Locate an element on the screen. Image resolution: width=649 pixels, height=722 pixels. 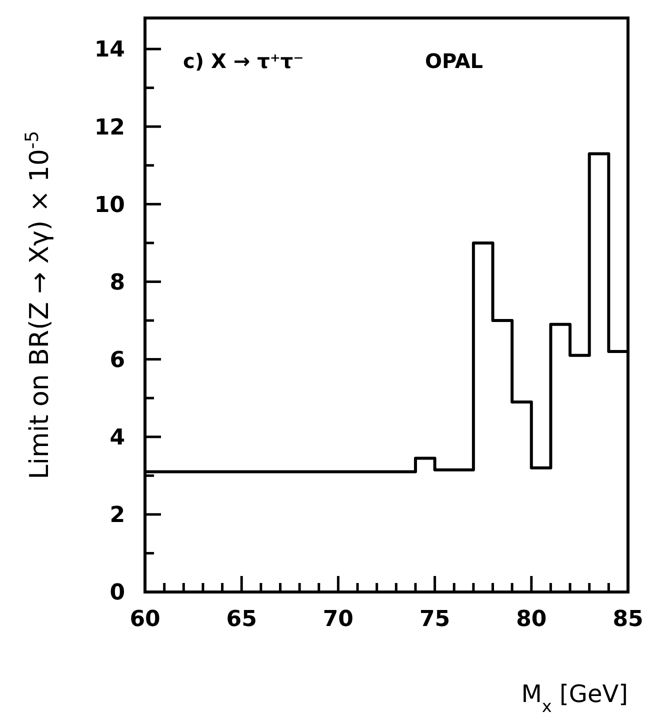
x-tick-label: 85 is located at coordinates (628, 619).